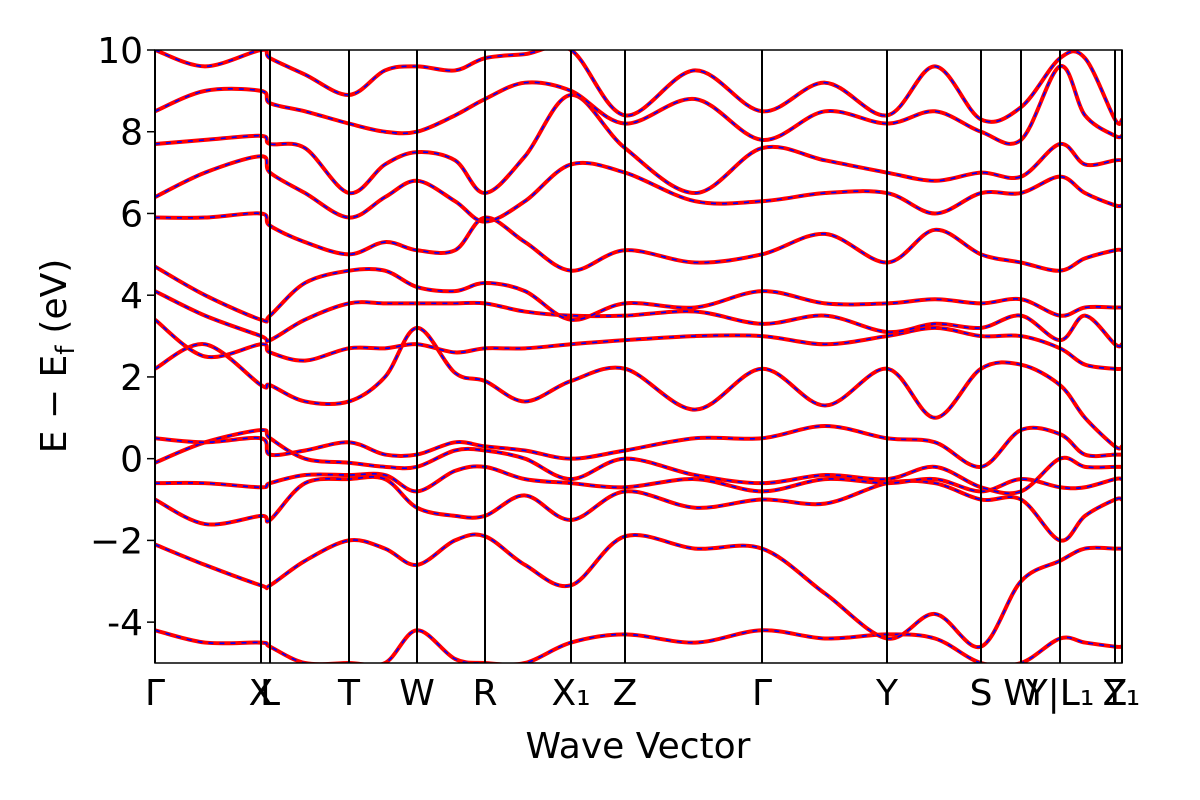 Image resolution: width=1200 pixels, height=800 pixels. I want to click on y-label-unit: (eV), so click(54, 296).